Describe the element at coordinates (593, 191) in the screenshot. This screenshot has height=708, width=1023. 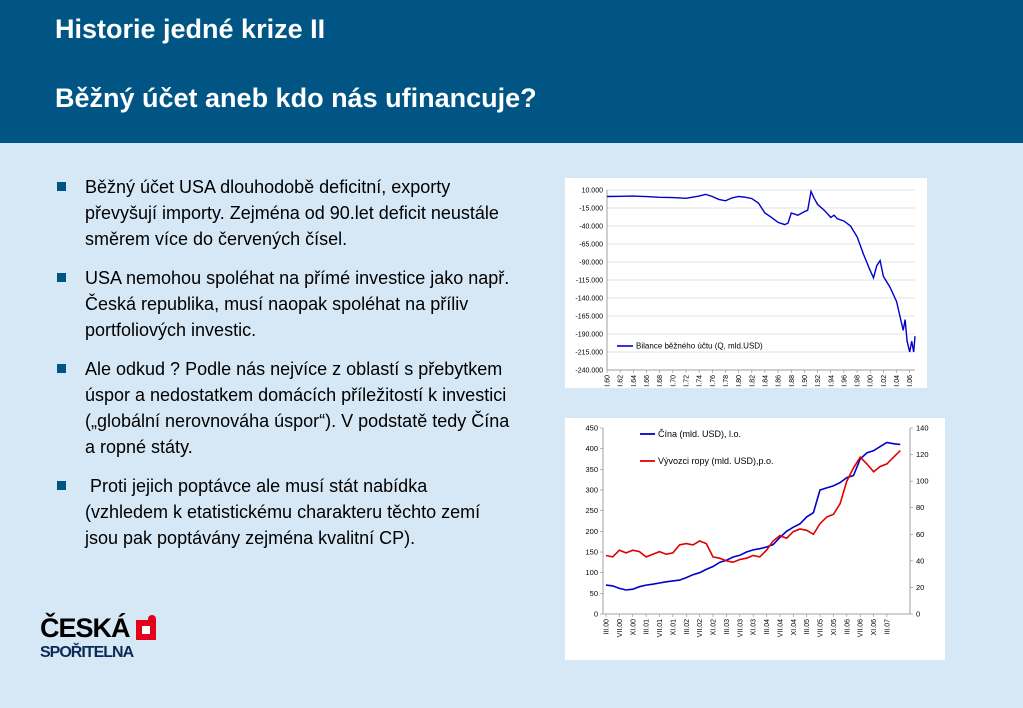
I see `y-tick-label: 10.000` at that location.